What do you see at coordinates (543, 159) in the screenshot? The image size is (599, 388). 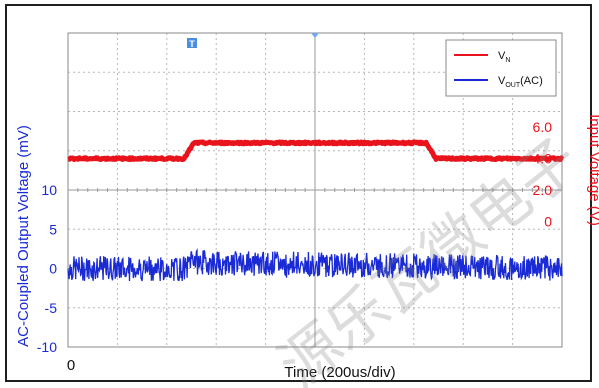 I see `y-right-tick-label: 4.0` at bounding box center [543, 159].